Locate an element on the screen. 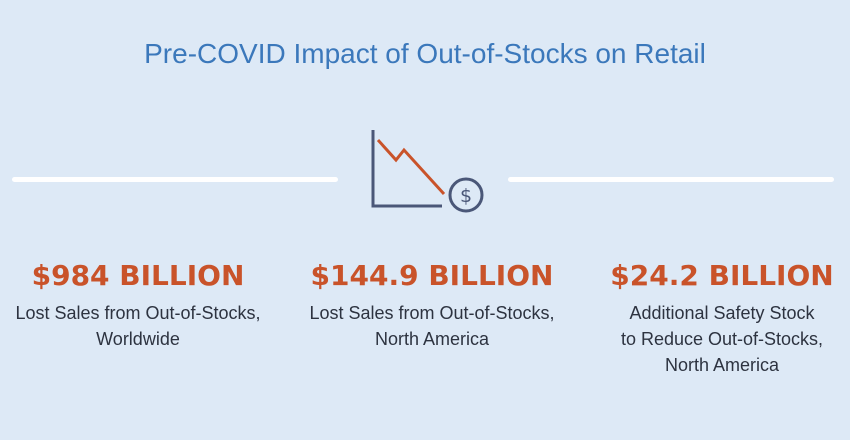 The width and height of the screenshot is (850, 440). right-divider is located at coordinates (671, 179).